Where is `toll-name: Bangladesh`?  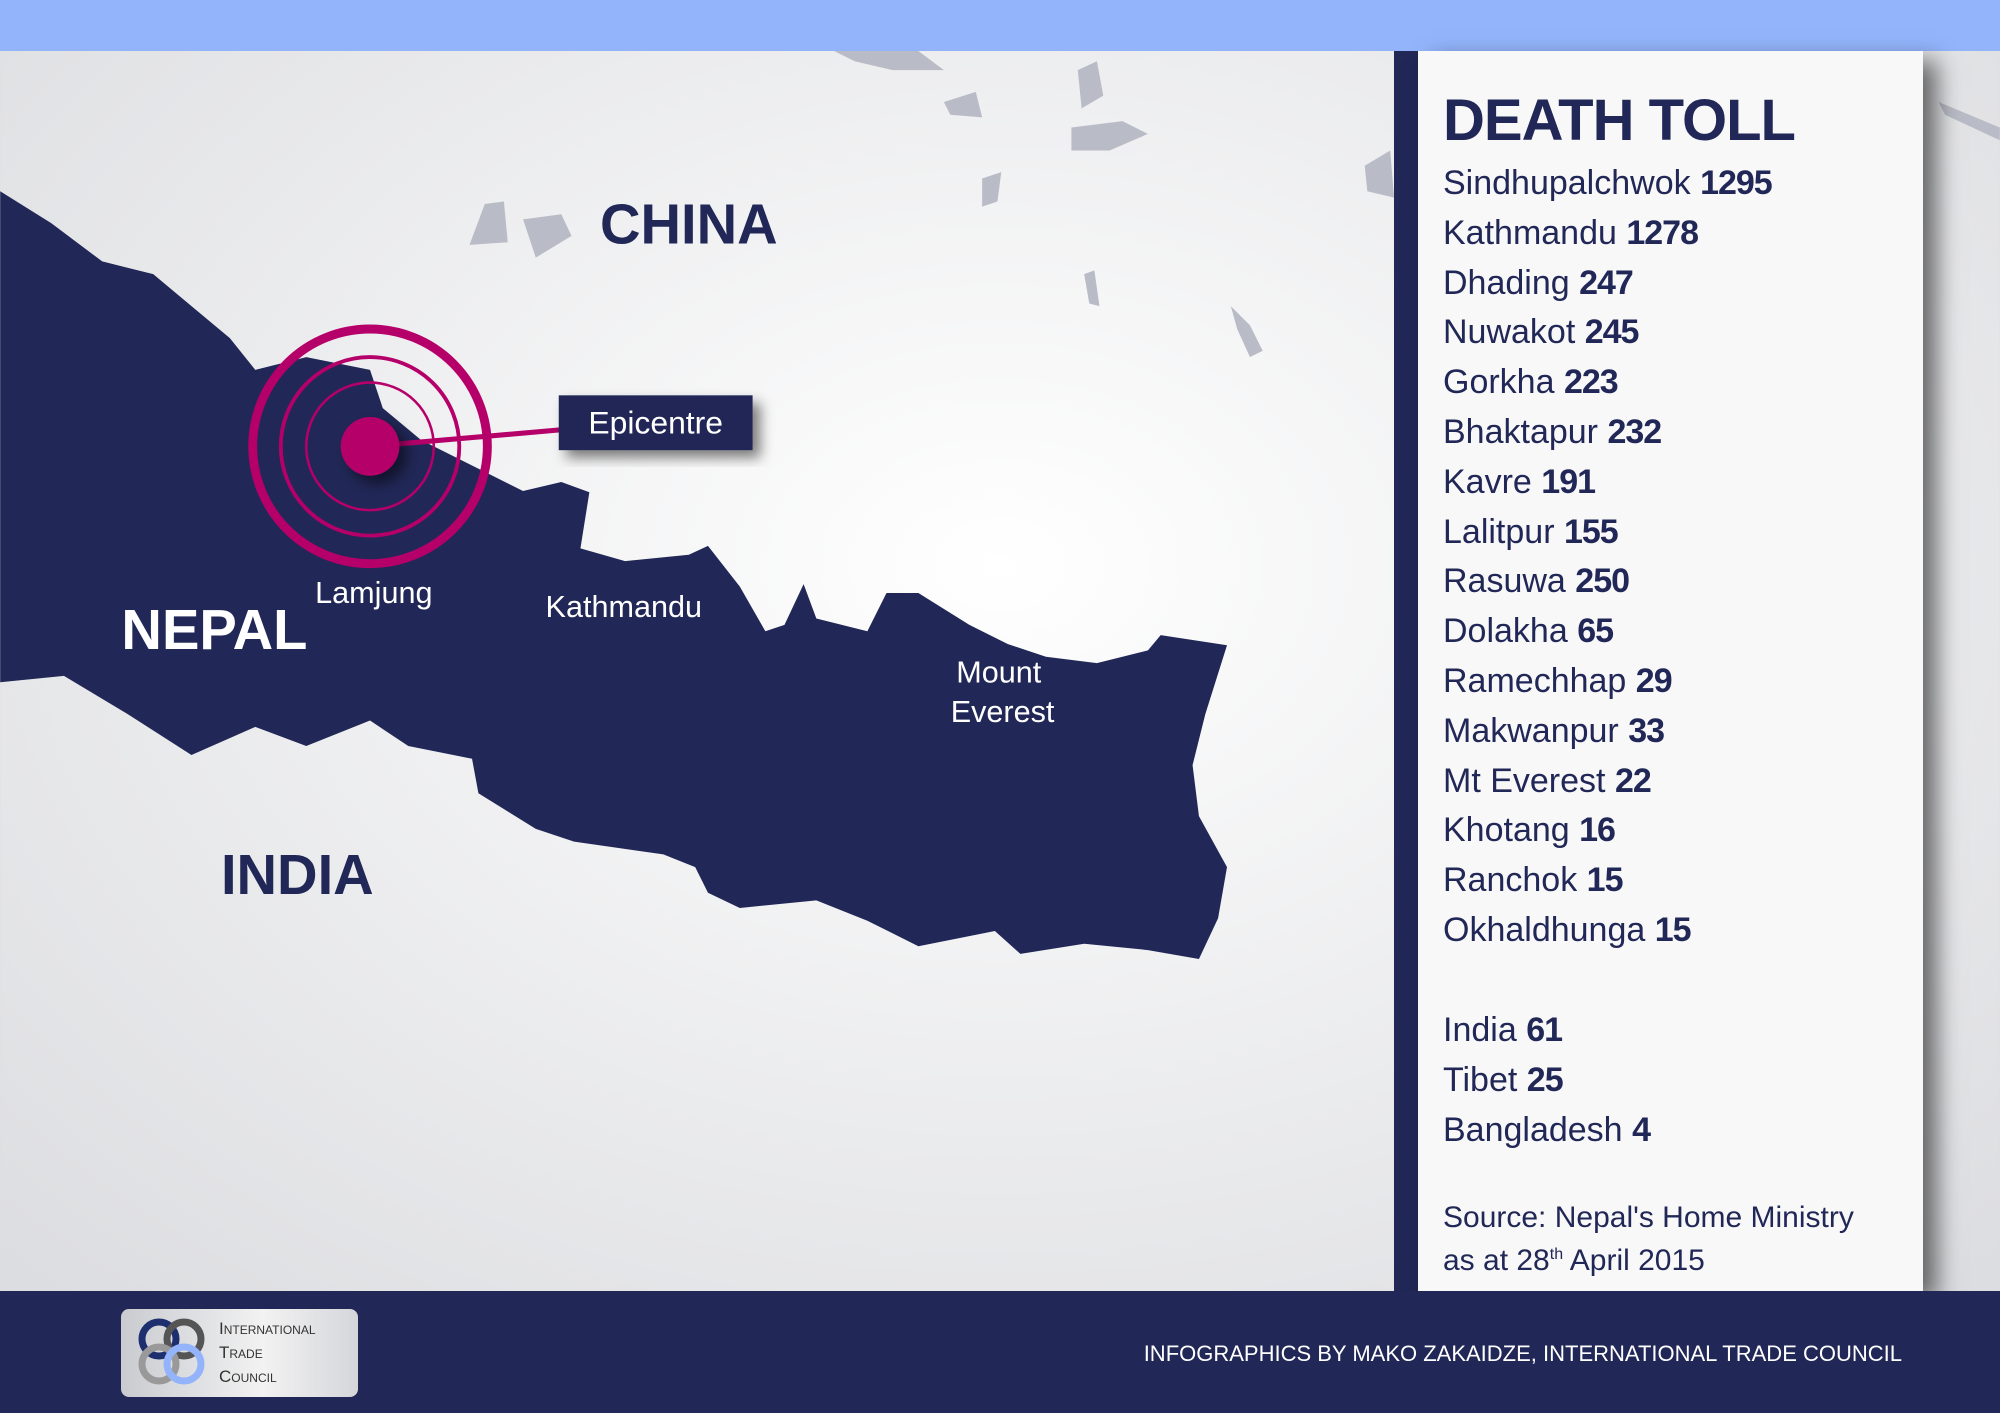
toll-name: Bangladesh is located at coordinates (1533, 1129).